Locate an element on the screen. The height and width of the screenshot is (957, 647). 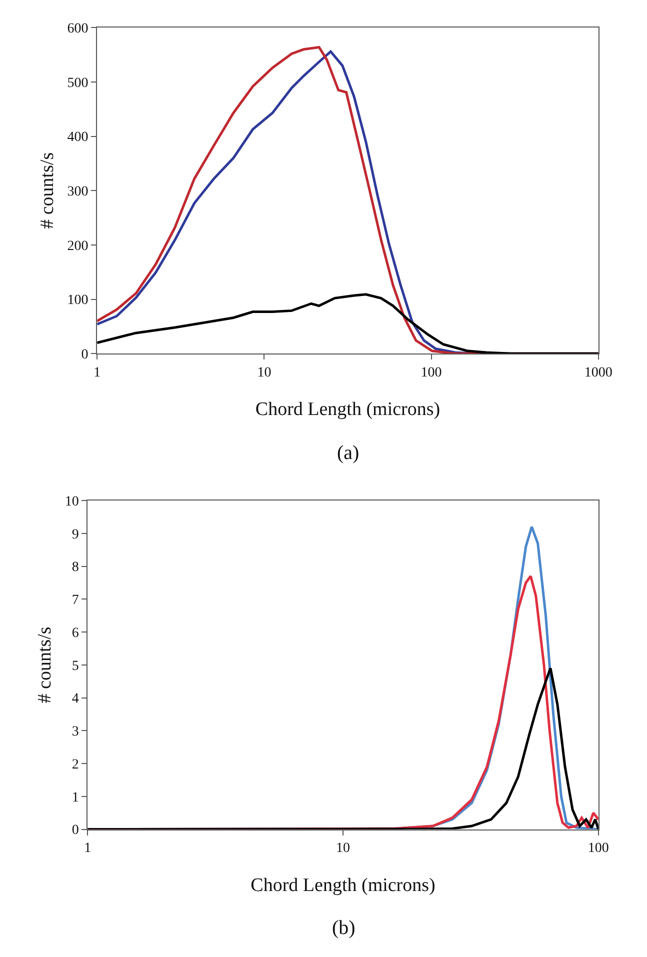
y-tick-label: 7 is located at coordinates (75, 600).